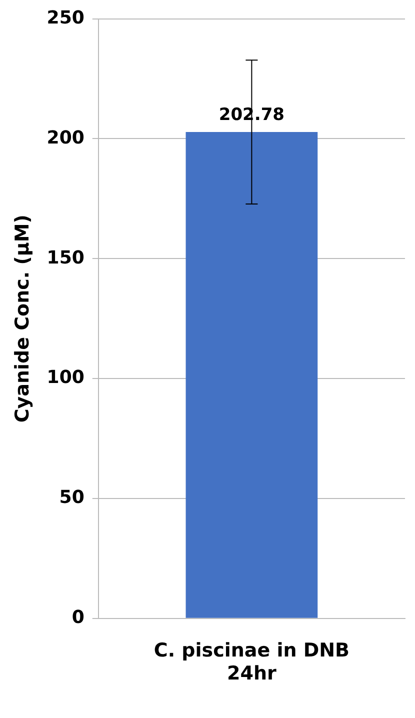 This screenshot has width=415, height=718. I want to click on y-tick-label: 0, so click(78, 617).